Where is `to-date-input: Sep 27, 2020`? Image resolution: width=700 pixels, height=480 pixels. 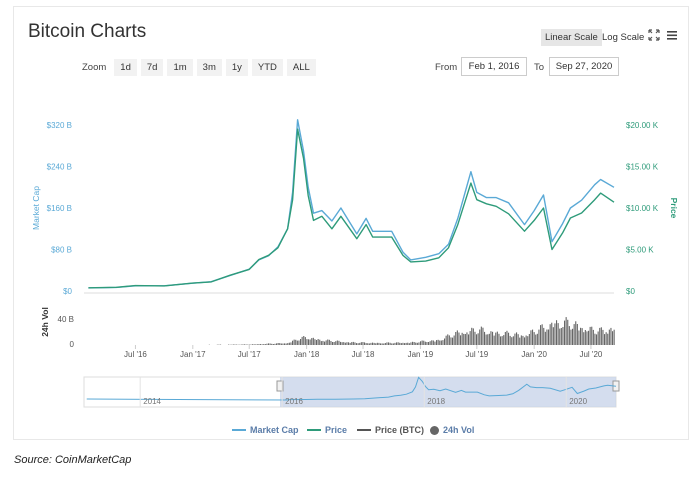 to-date-input: Sep 27, 2020 is located at coordinates (584, 66).